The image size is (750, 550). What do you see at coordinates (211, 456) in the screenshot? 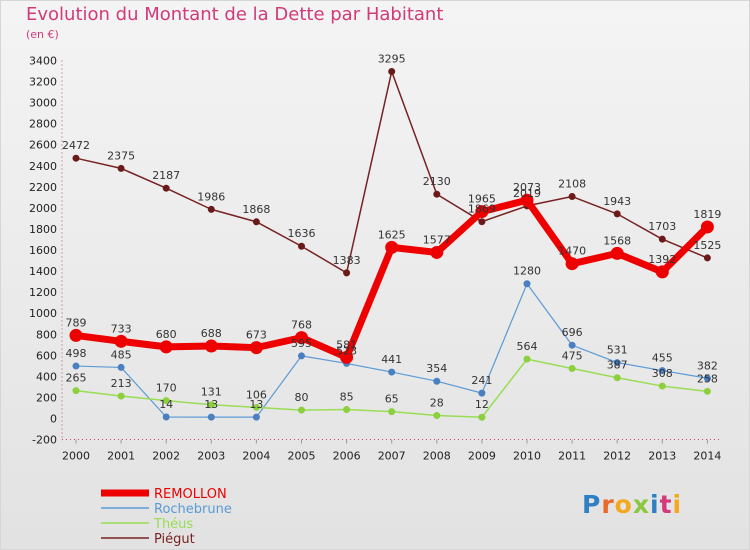
I see `x-tick-label: 2003` at bounding box center [211, 456].